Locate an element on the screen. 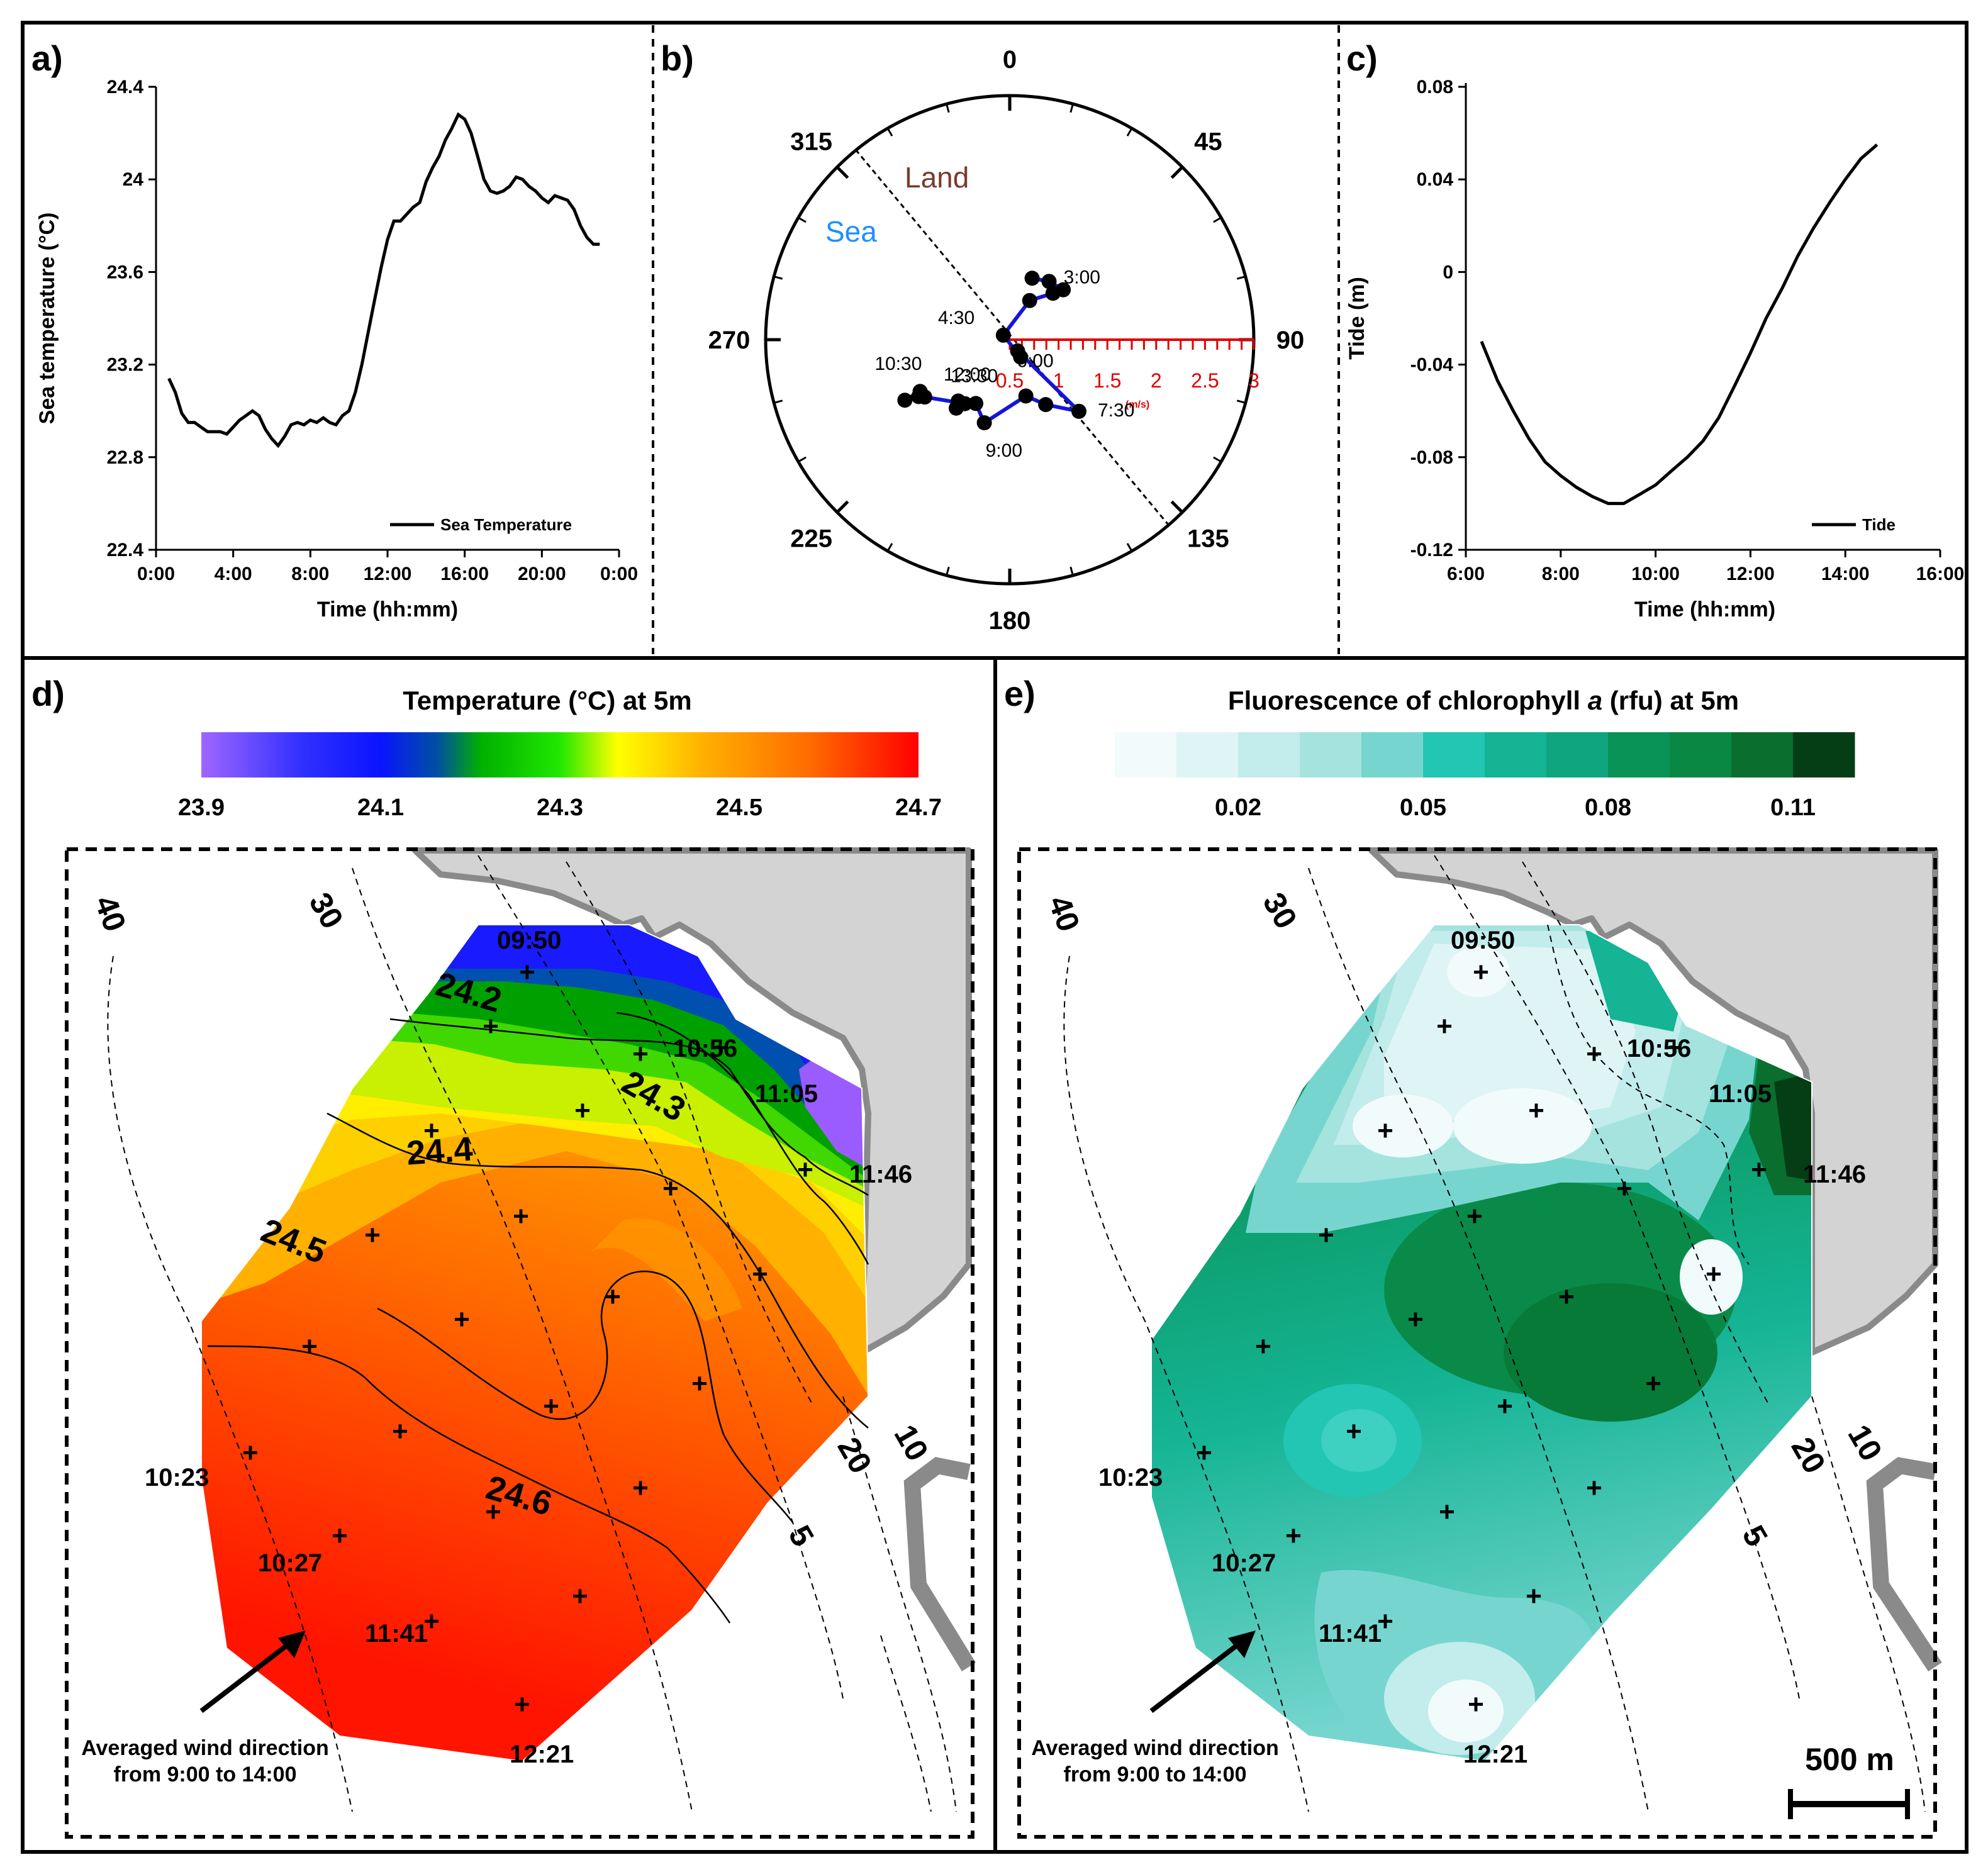  polar-direction-label: 180 is located at coordinates (1010, 621).